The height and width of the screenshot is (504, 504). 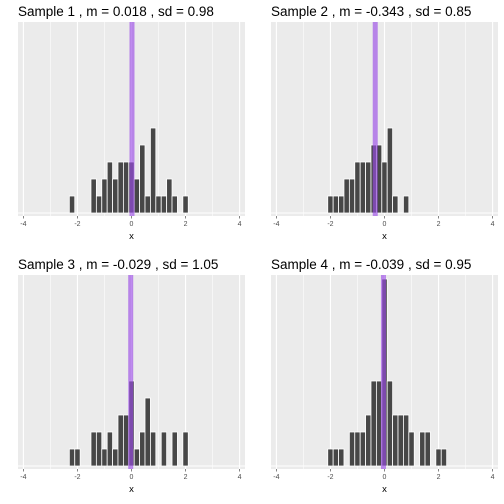 I want to click on panel-title: Sample 3 , m = -0.029 , sd = 1.05, so click(x=118, y=264).